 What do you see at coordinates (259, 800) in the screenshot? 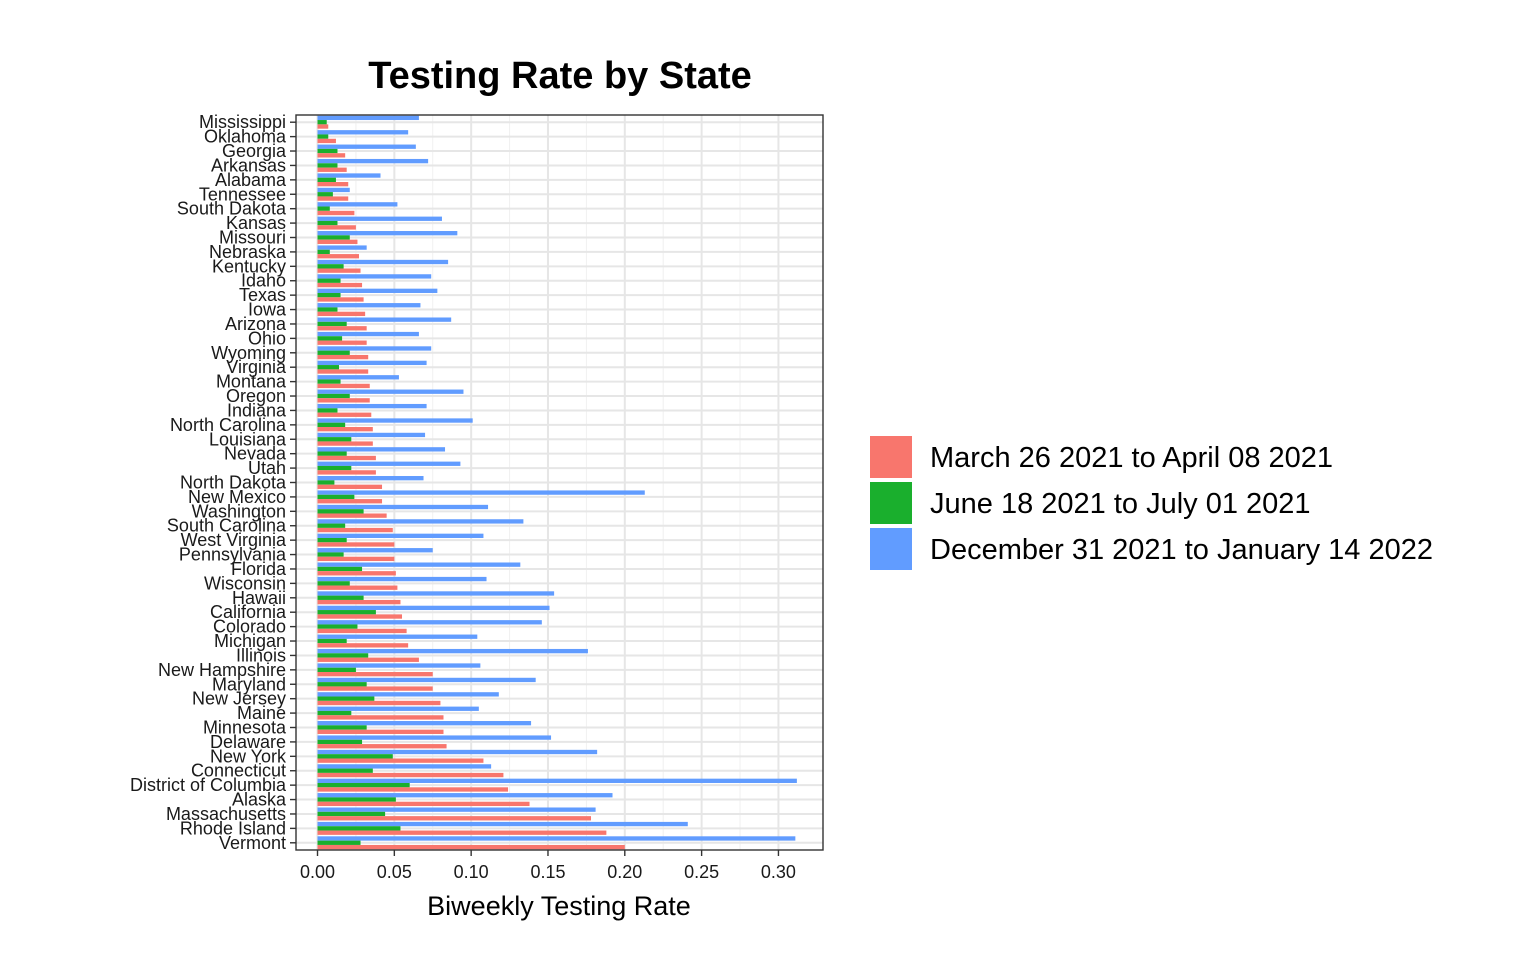
I see `y-tick-label: Alaska` at bounding box center [259, 800].